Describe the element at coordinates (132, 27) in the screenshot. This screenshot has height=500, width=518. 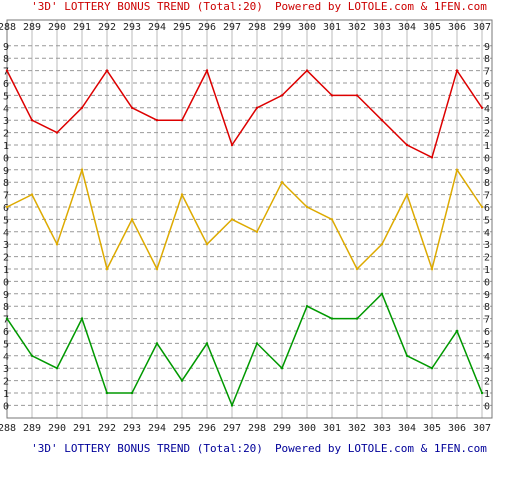
I see `x-tick-label-top: 293` at that location.